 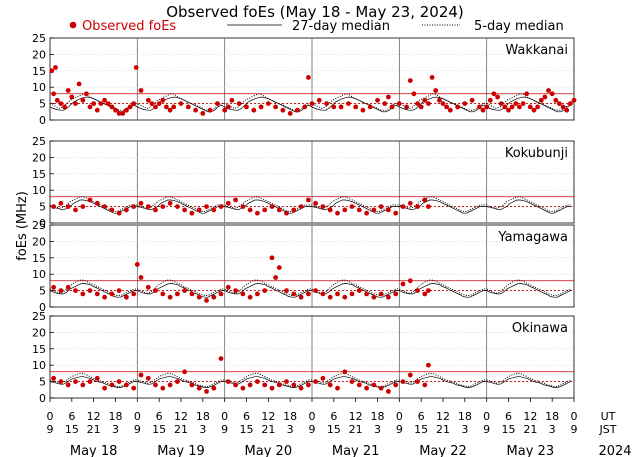 I want to click on station-name: Yamagawa, so click(x=532, y=237).